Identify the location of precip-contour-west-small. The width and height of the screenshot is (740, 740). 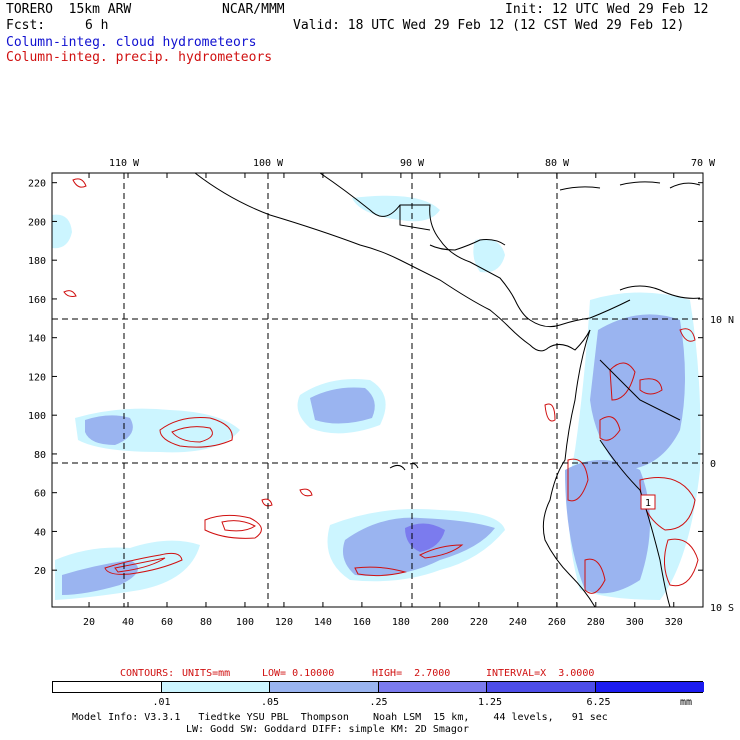
(70, 293).